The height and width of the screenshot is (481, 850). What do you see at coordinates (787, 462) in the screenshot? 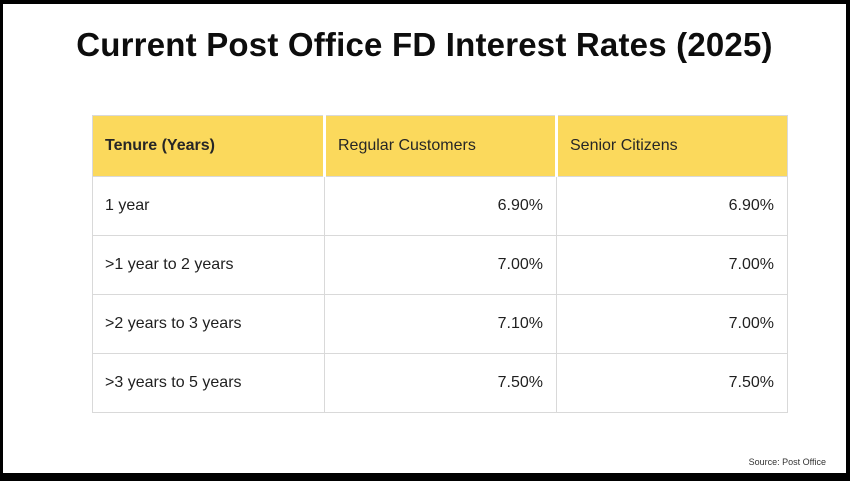
I see `source-attribution: Source: Post Office` at bounding box center [787, 462].